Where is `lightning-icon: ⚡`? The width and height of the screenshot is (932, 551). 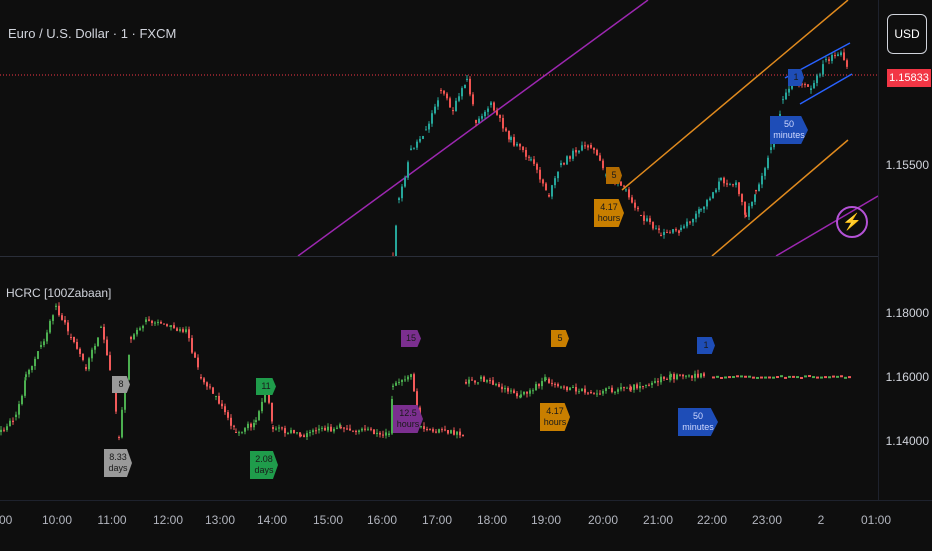
lightning-icon: ⚡ is located at coordinates (852, 222).